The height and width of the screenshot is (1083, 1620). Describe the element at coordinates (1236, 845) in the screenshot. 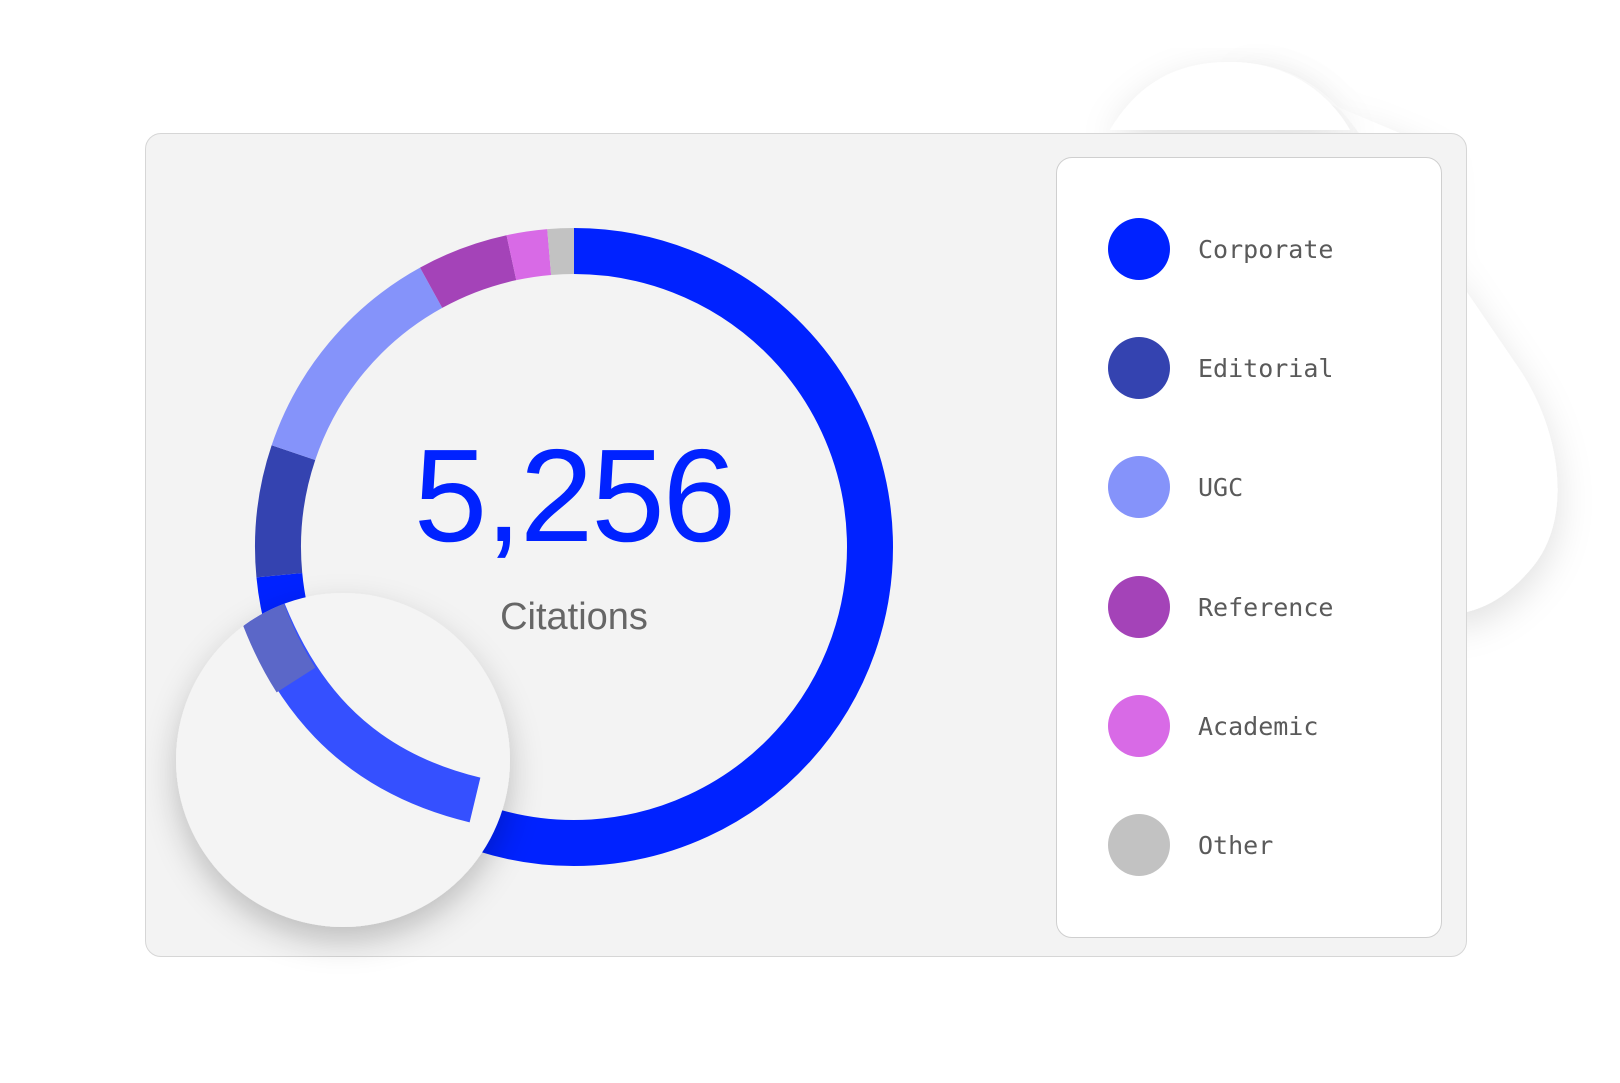

I see `legend-label: Other` at that location.